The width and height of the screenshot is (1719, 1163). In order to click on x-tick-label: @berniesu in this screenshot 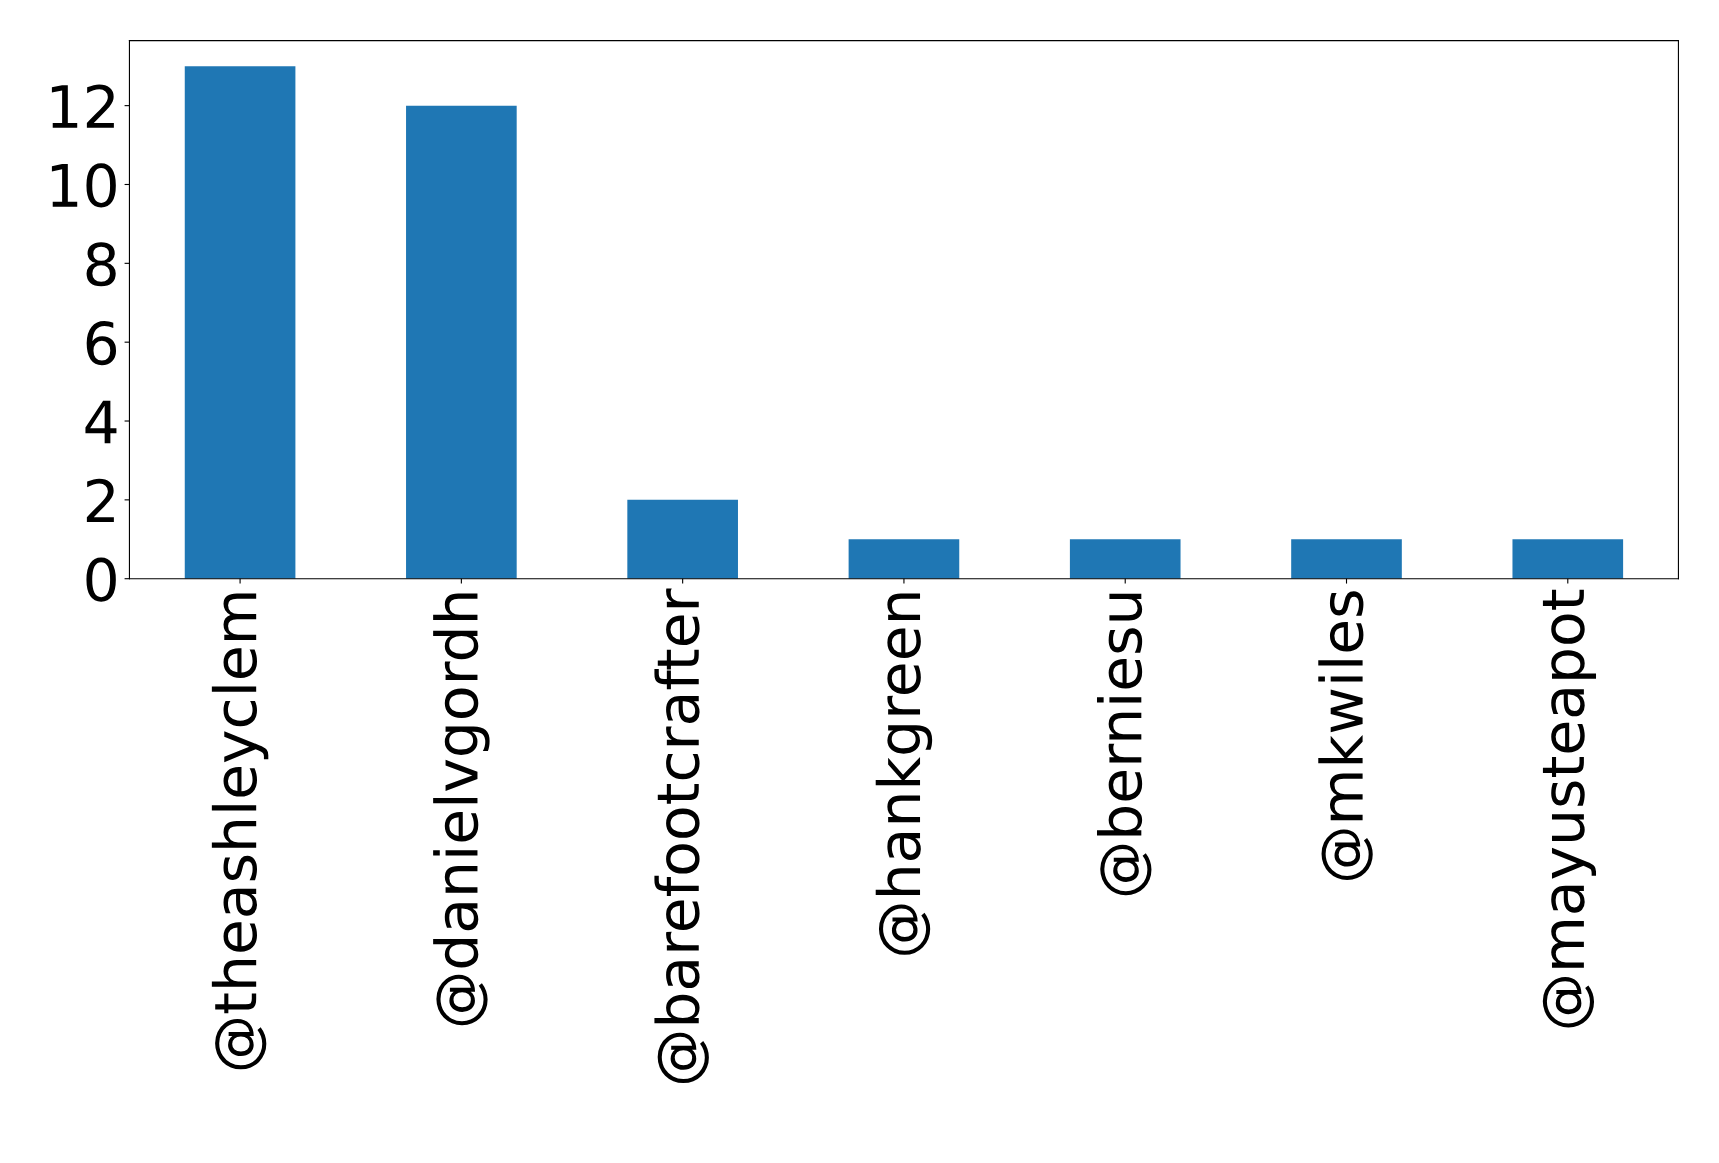, I will do `click(1124, 744)`.